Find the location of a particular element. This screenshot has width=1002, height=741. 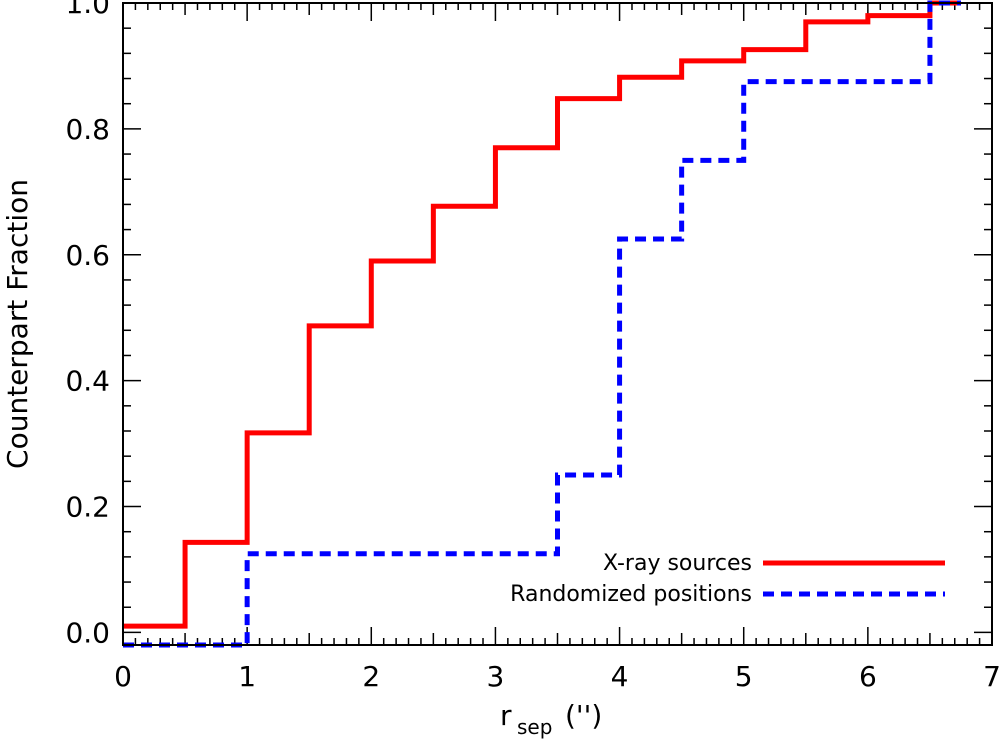

x-axis-label: r sep ('') is located at coordinates (551, 719).